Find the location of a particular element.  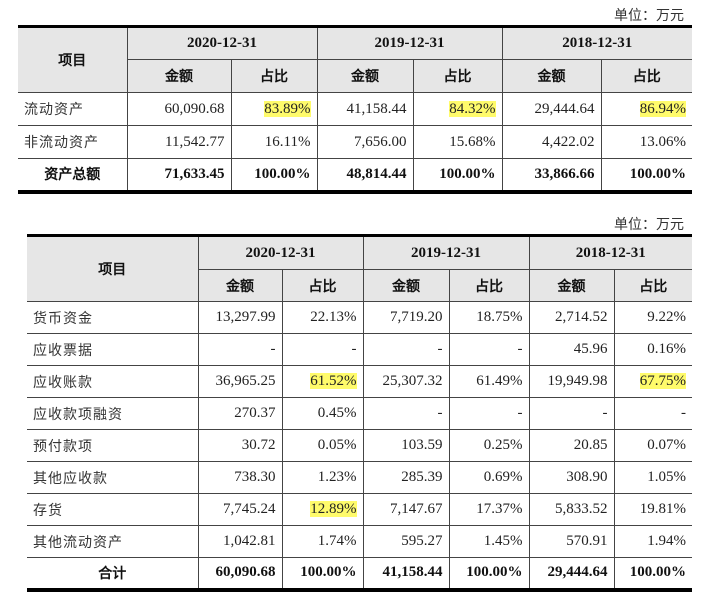

amount-cell: 25,307.32 is located at coordinates (406, 381).